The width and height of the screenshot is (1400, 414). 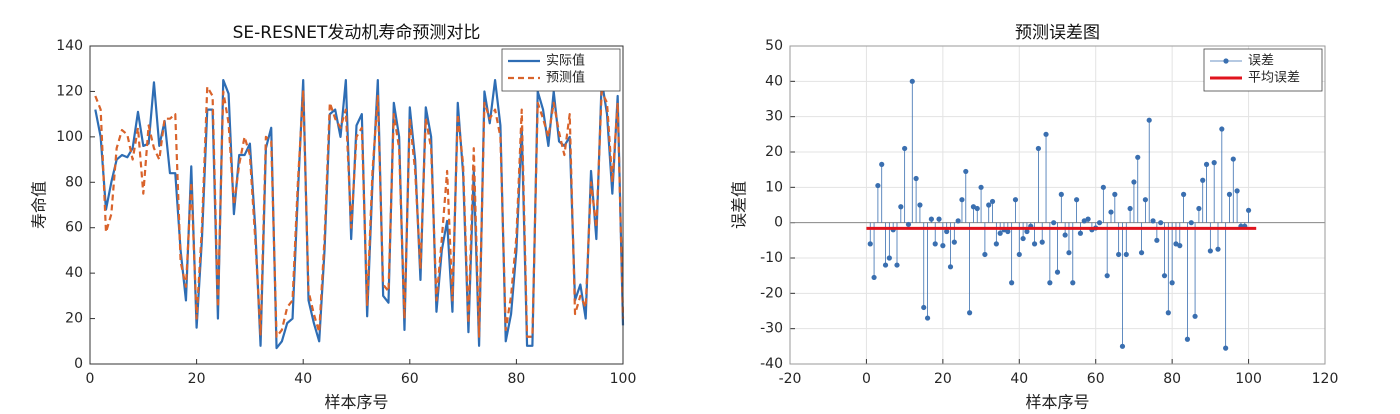 What do you see at coordinates (1057, 33) in the screenshot?
I see `chart-title: 预测误差图` at bounding box center [1057, 33].